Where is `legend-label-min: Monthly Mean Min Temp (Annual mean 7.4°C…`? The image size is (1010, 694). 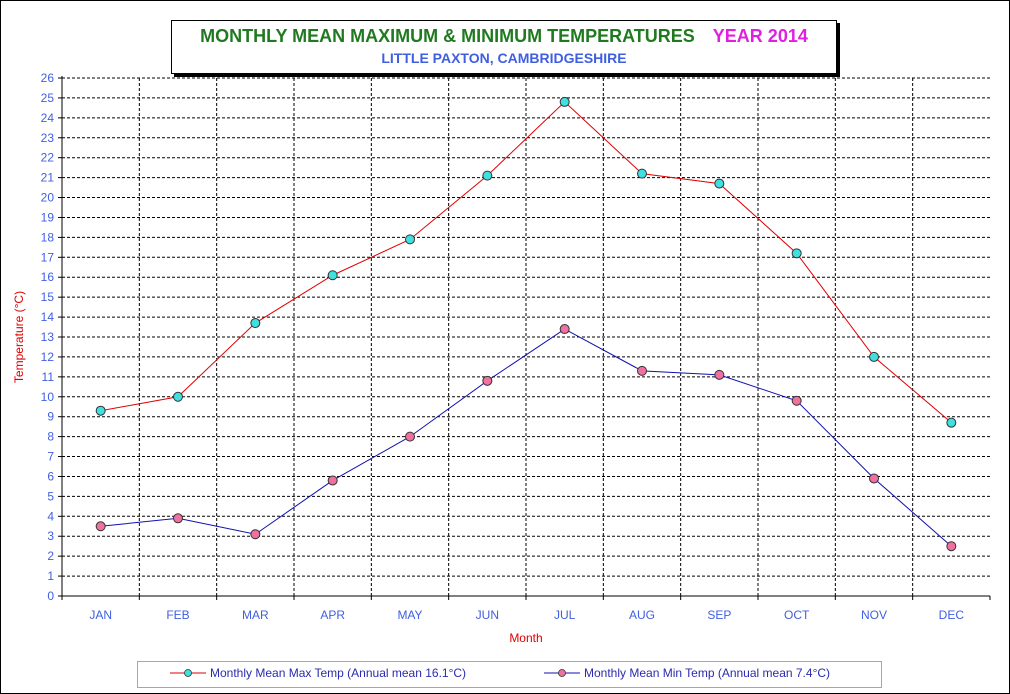
legend-label-min: Monthly Mean Min Temp (Annual mean 7.4°C… is located at coordinates (707, 673).